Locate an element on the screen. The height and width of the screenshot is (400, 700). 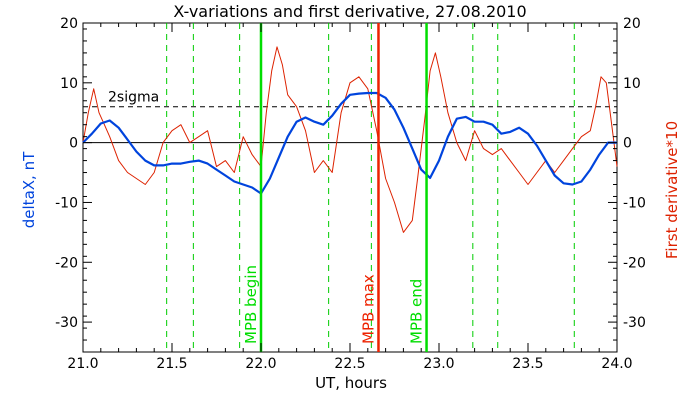
y-tick-label-right-3: -10 is located at coordinates (634, 203).